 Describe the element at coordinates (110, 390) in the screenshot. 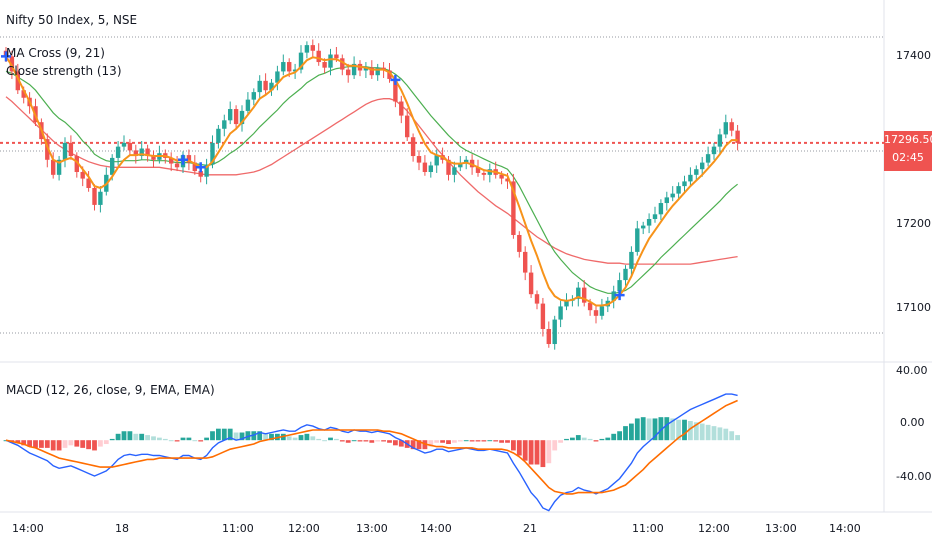

I see `indicator-macd-label: MACD (12, 26, close, 9, EMA, EMA)` at that location.